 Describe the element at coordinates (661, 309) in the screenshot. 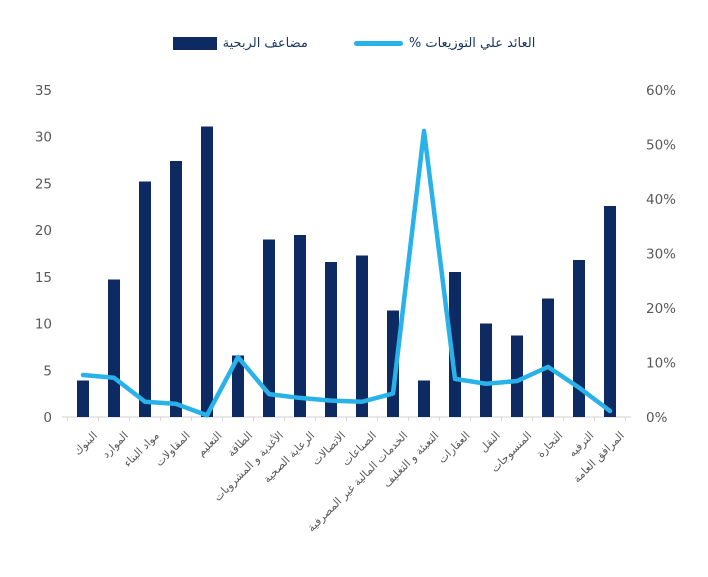

I see `right-axis-tick-label: 20%` at that location.